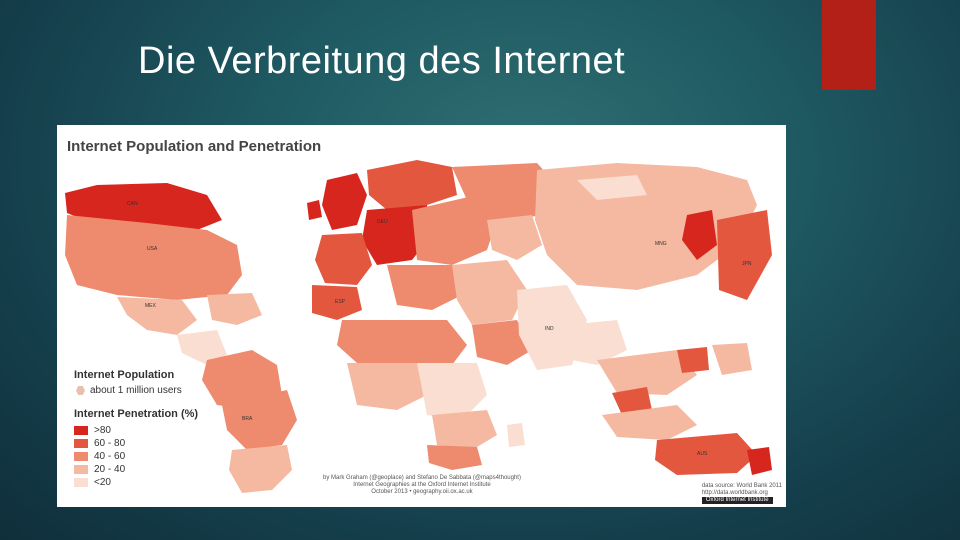 The height and width of the screenshot is (540, 960). I want to click on region-uk, so click(314, 210).